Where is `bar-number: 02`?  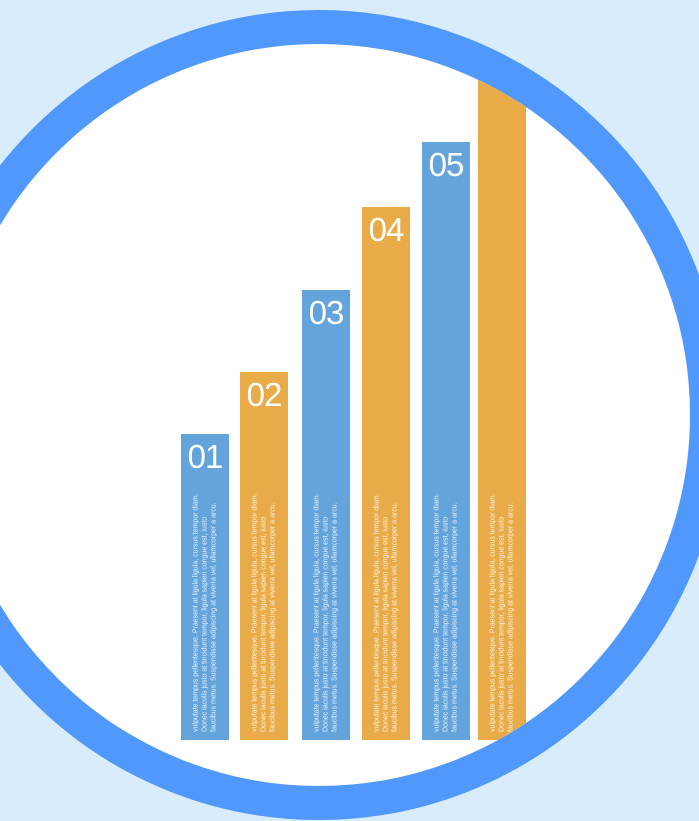 bar-number: 02 is located at coordinates (264, 394).